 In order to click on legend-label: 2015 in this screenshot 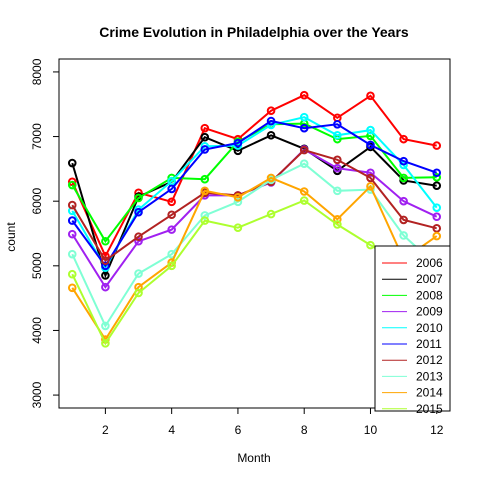, I will do `click(429, 409)`.